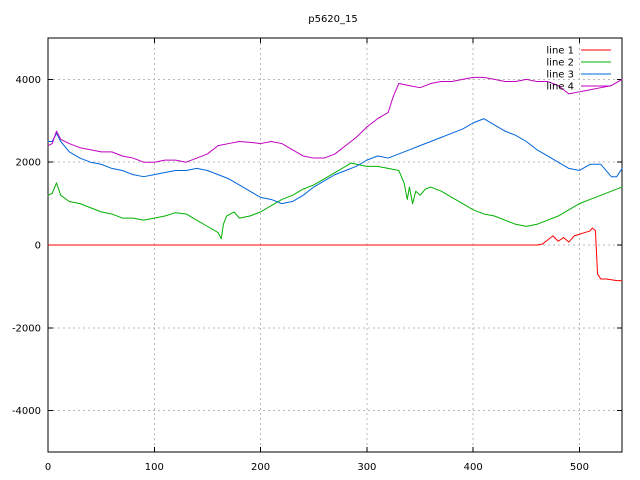  What do you see at coordinates (26, 328) in the screenshot?
I see `y-tick-label: -2000` at bounding box center [26, 328].